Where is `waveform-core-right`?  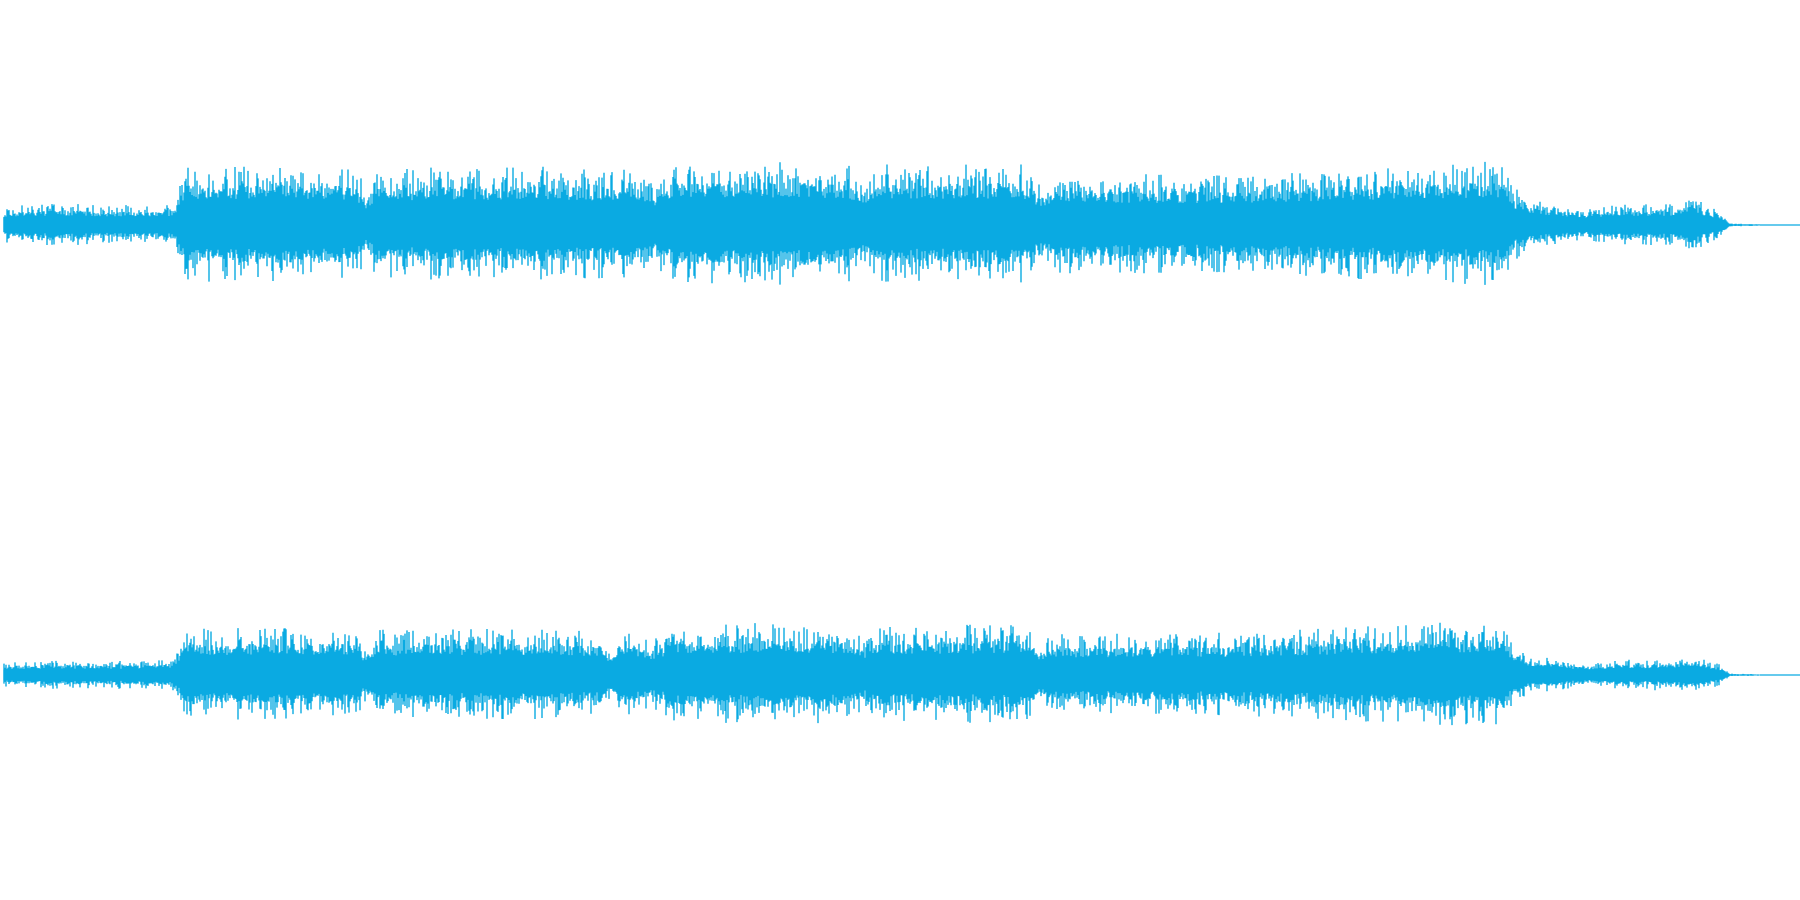
waveform-core-right is located at coordinates (882, 675).